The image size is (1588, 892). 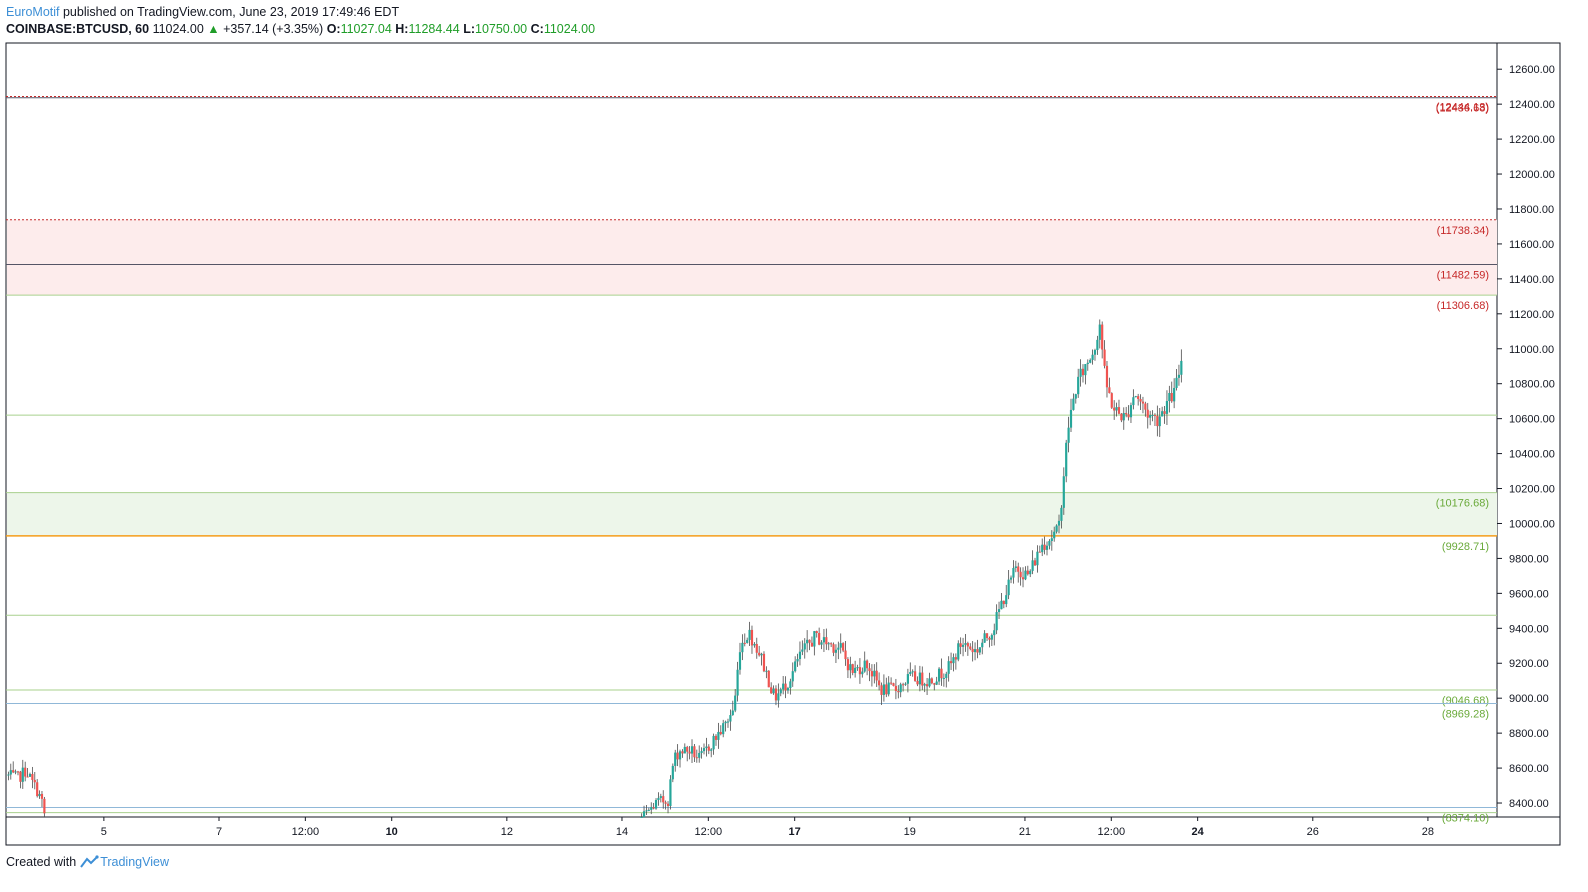 I want to click on price-tick-label: 9800.00, so click(x=1529, y=559).